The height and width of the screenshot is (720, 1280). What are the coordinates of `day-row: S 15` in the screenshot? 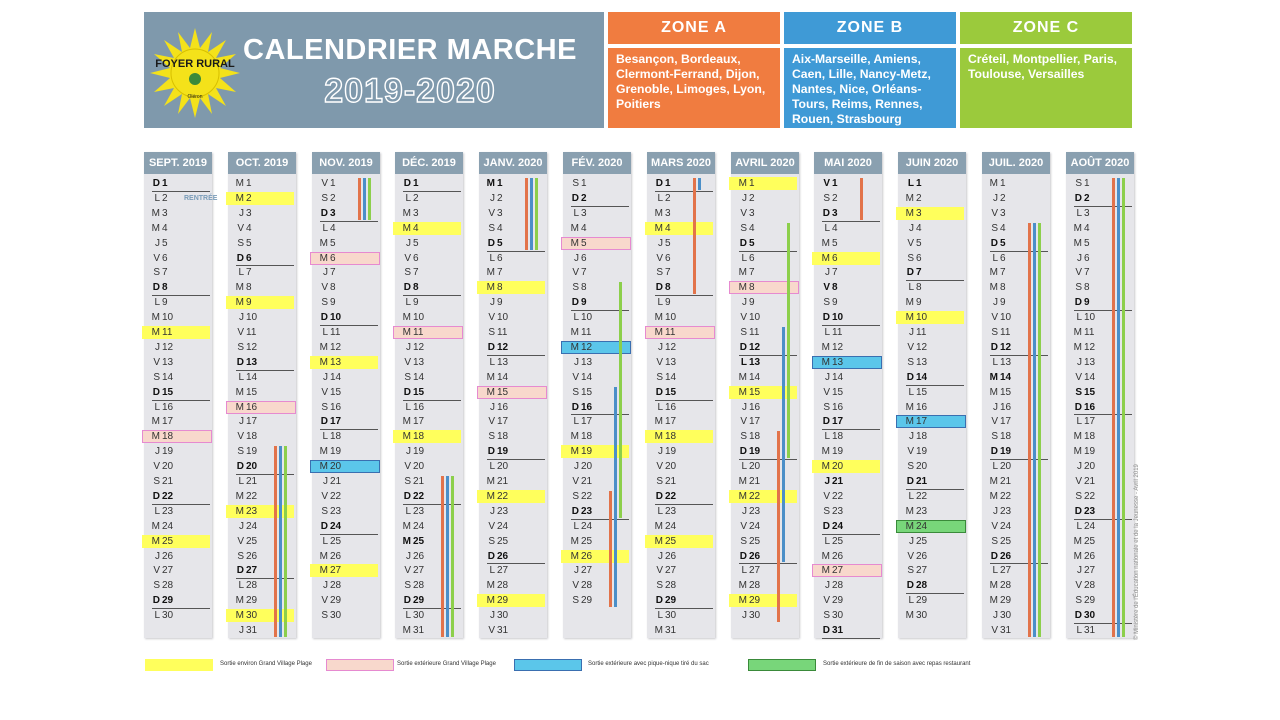 It's located at (584, 392).